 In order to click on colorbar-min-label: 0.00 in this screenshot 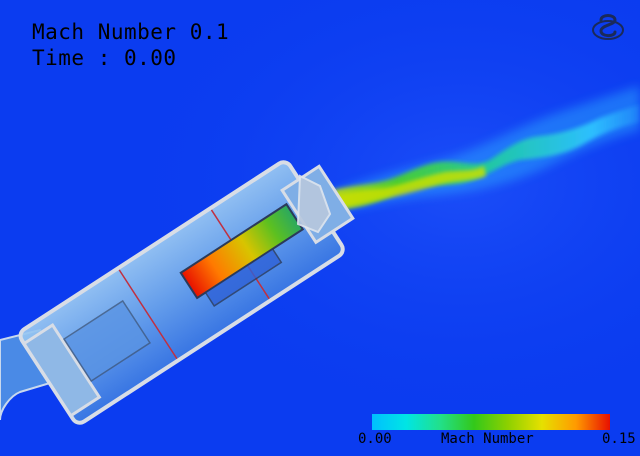, I will do `click(375, 439)`.